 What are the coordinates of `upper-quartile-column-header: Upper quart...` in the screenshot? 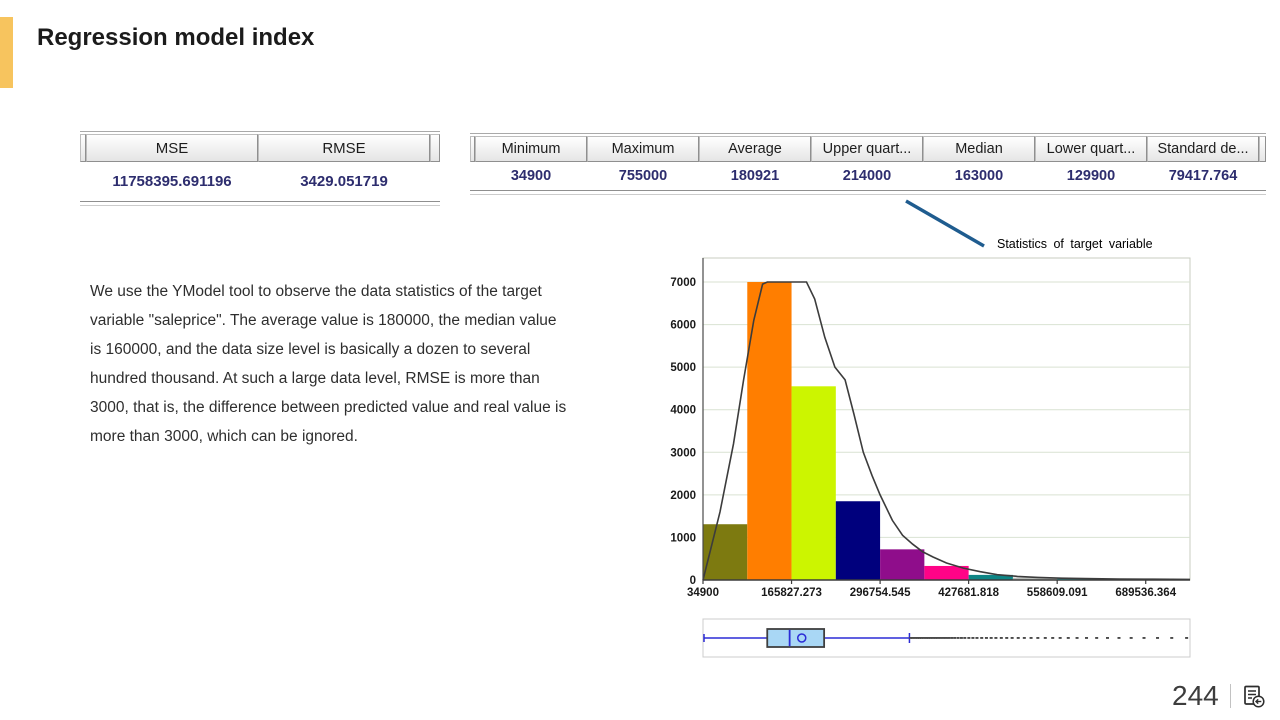 It's located at (867, 149).